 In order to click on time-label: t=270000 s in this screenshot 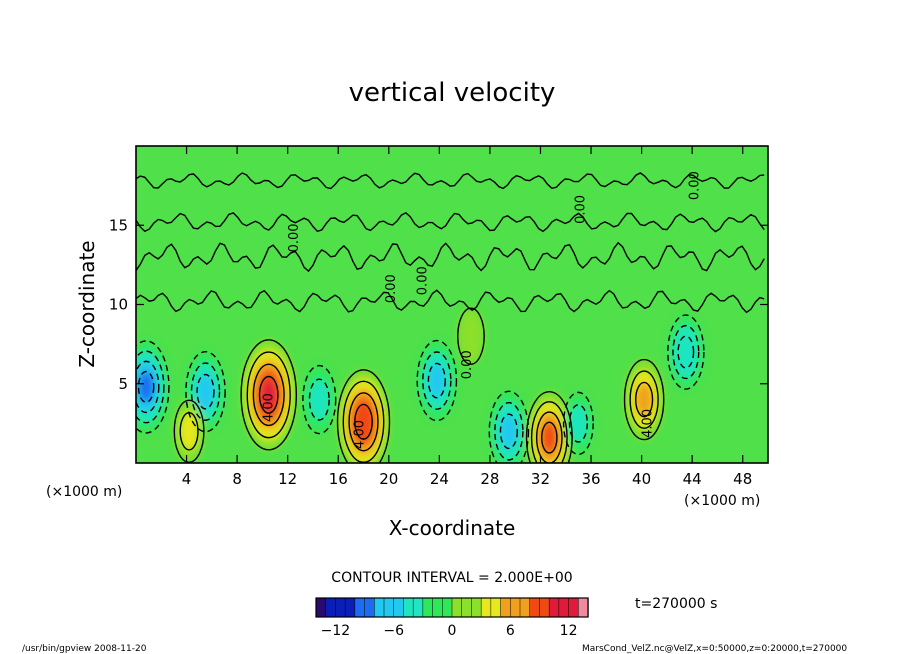, I will do `click(676, 604)`.